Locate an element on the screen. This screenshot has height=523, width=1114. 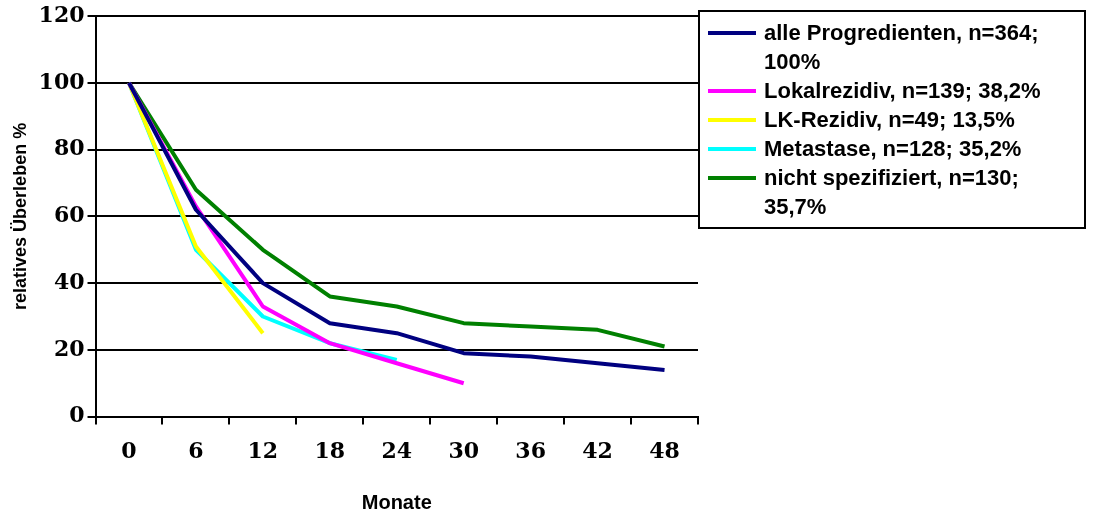
y-tick-label: 0 is located at coordinates (77, 414).